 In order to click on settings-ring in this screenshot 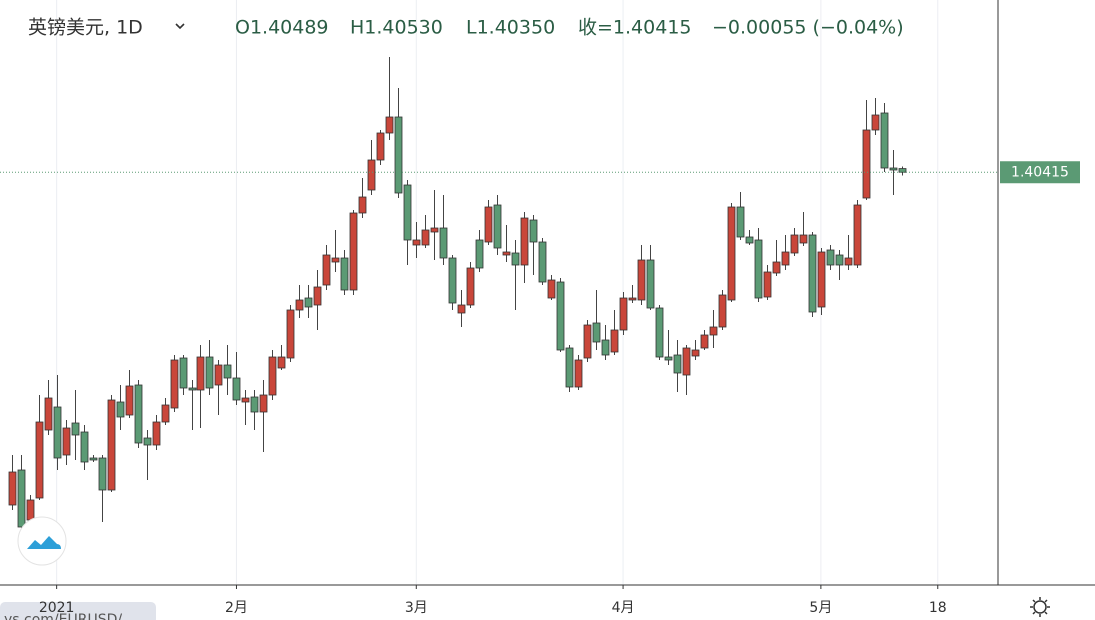, I will do `click(1040, 607)`.